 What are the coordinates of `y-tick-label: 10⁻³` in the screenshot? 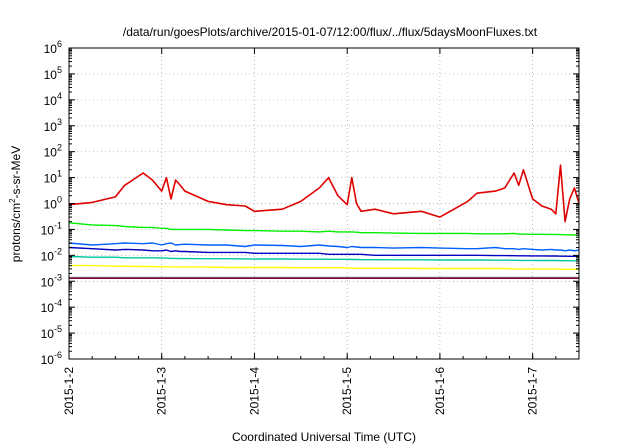 It's located at (51, 280).